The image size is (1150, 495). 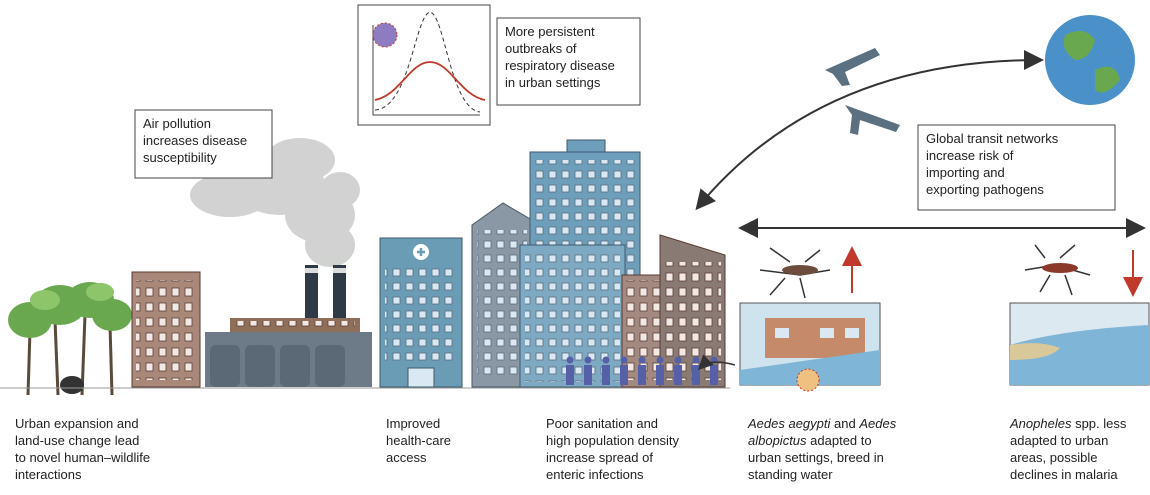 I want to click on epidemic-curve, so click(x=424, y=65).